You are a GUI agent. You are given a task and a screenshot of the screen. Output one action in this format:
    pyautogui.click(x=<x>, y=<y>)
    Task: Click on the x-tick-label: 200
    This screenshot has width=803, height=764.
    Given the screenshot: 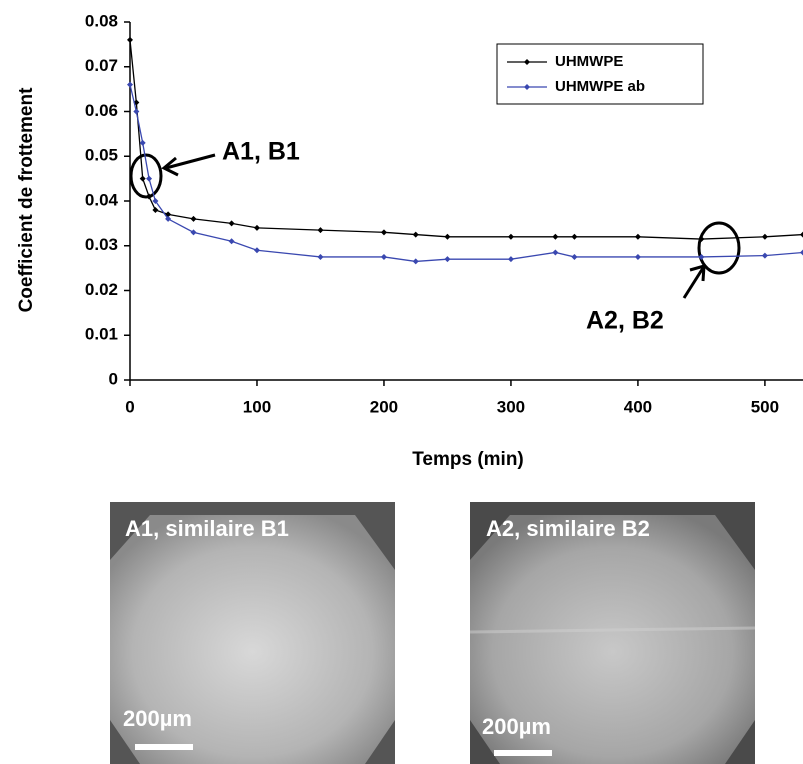 What is the action you would take?
    pyautogui.click(x=384, y=406)
    